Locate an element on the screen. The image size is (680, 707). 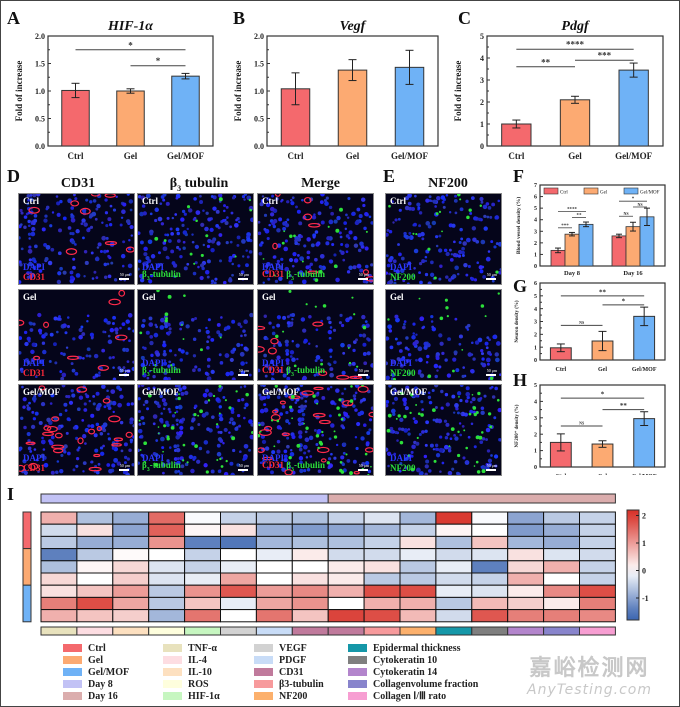
legend-item: TNF-α is located at coordinates (191, 648).